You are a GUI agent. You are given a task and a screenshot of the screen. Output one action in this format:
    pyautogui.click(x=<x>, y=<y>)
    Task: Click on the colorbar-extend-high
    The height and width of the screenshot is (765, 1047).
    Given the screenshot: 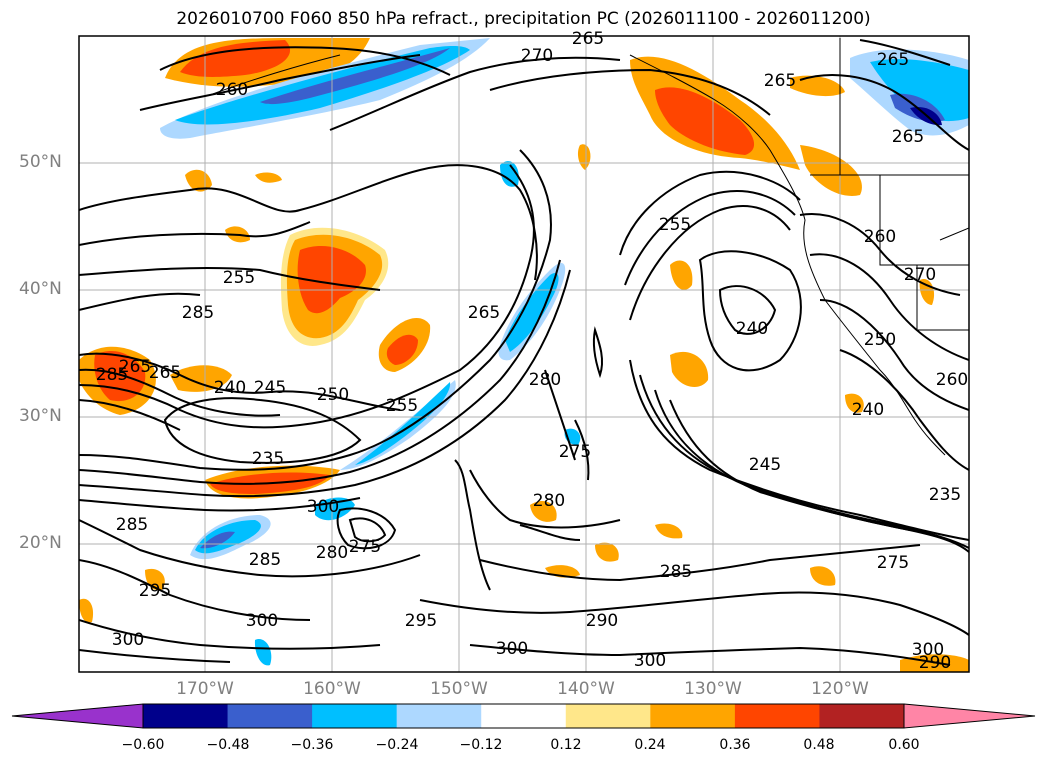 What is the action you would take?
    pyautogui.click(x=969, y=716)
    